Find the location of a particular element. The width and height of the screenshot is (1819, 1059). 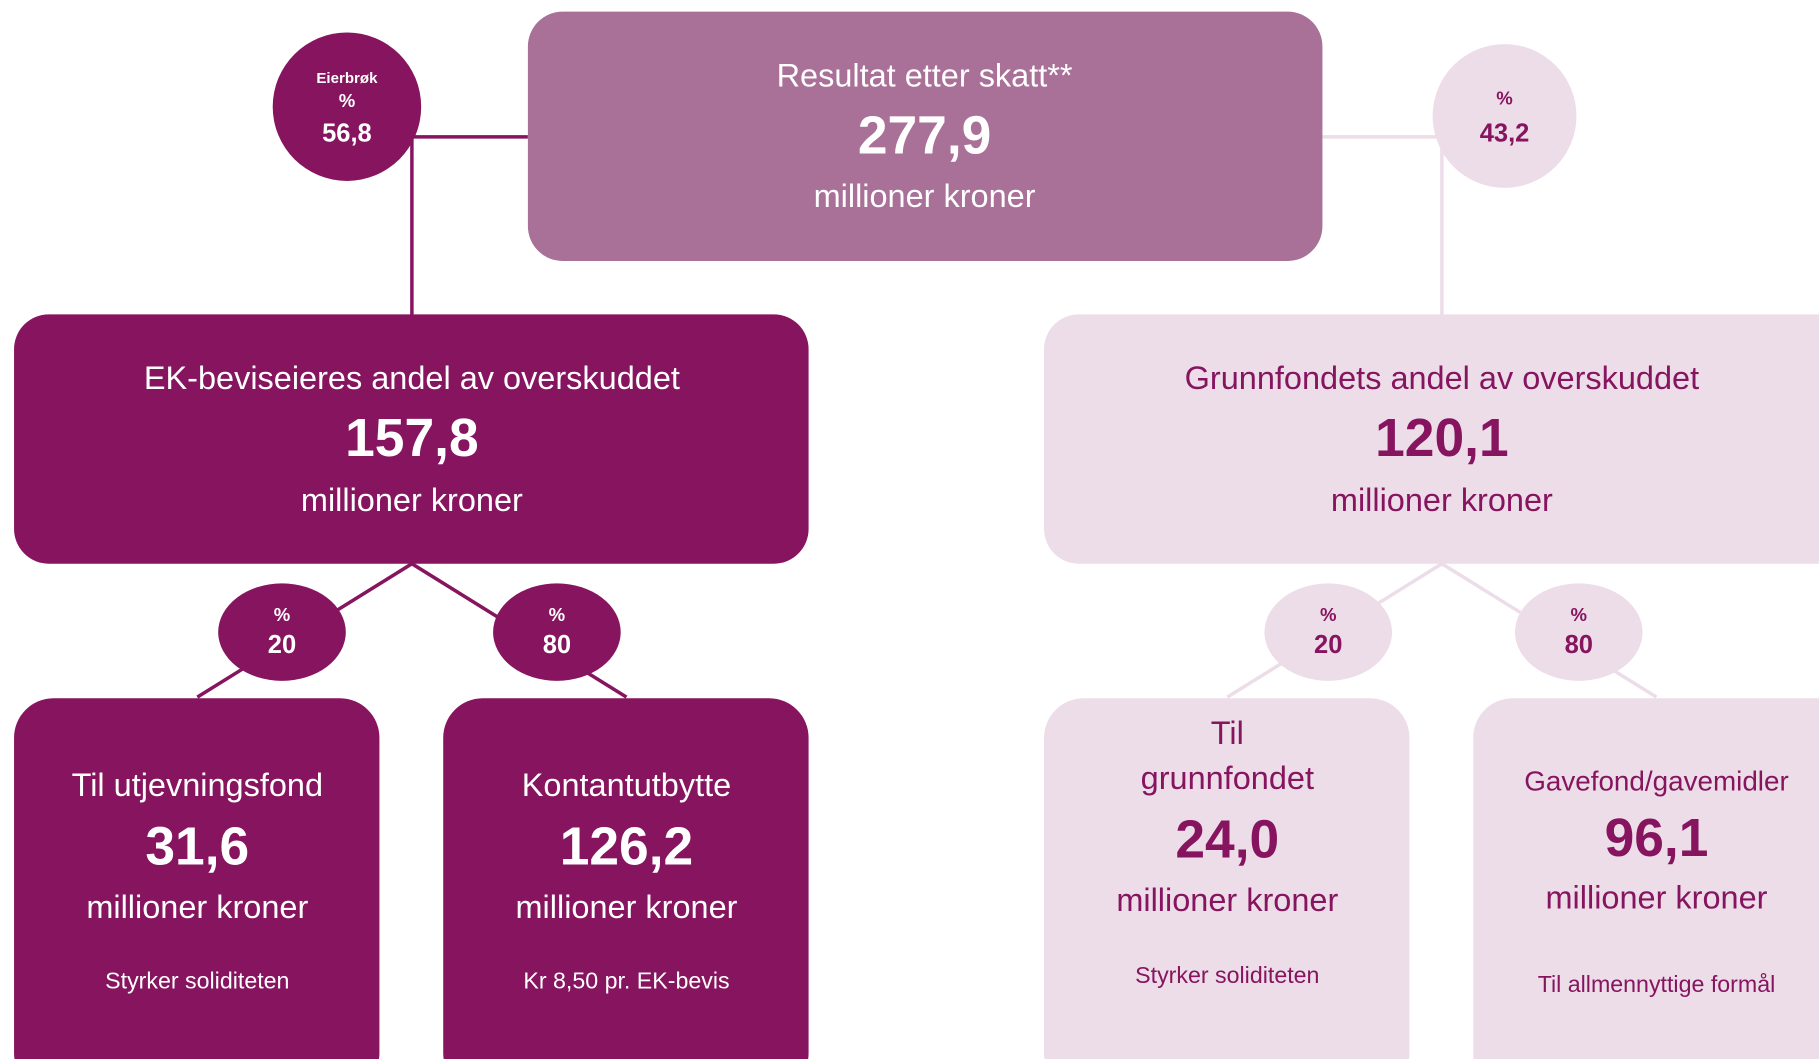

owner-share-label: Eierbrøk is located at coordinates (347, 78).